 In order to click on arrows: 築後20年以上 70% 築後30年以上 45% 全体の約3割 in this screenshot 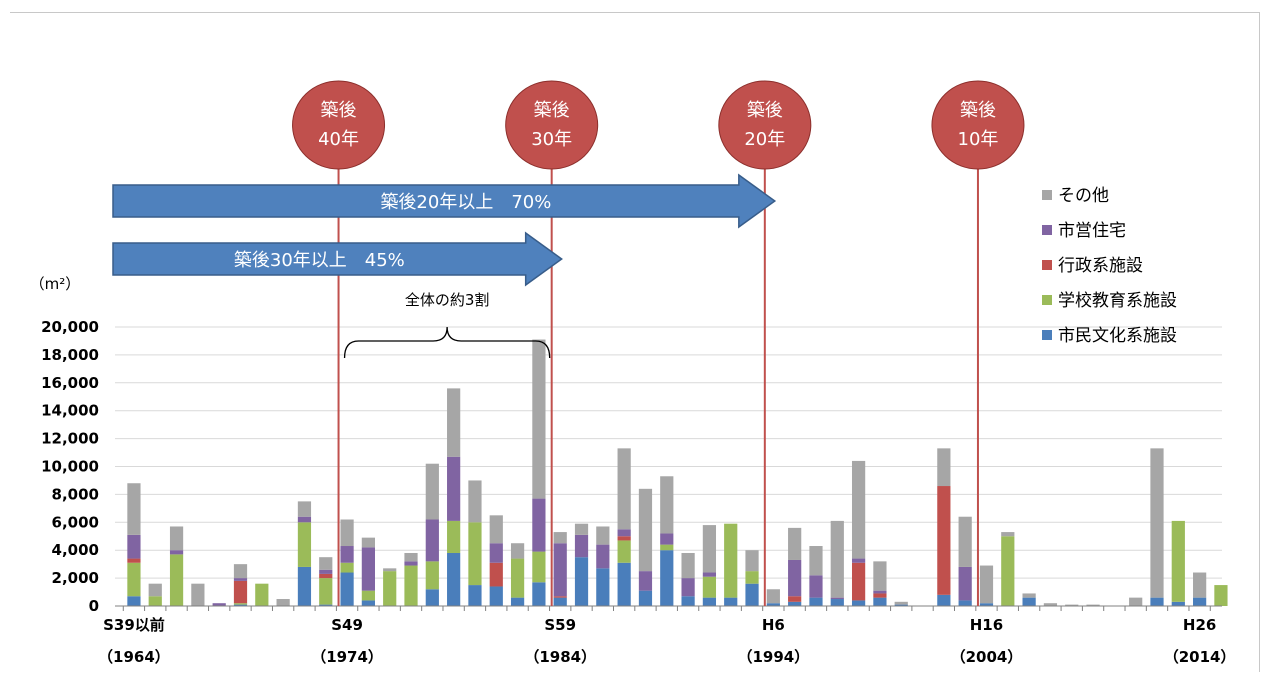, I will do `click(444, 266)`.